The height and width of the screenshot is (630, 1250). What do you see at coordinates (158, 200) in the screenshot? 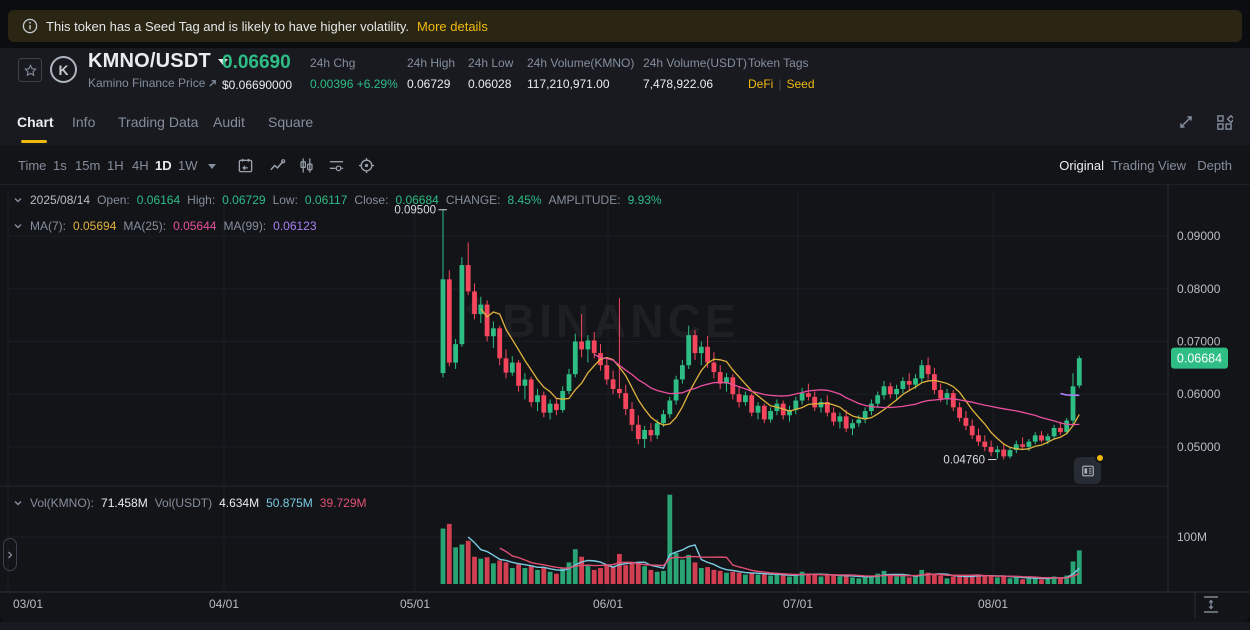
I see `ohlc-open: 0.06164` at bounding box center [158, 200].